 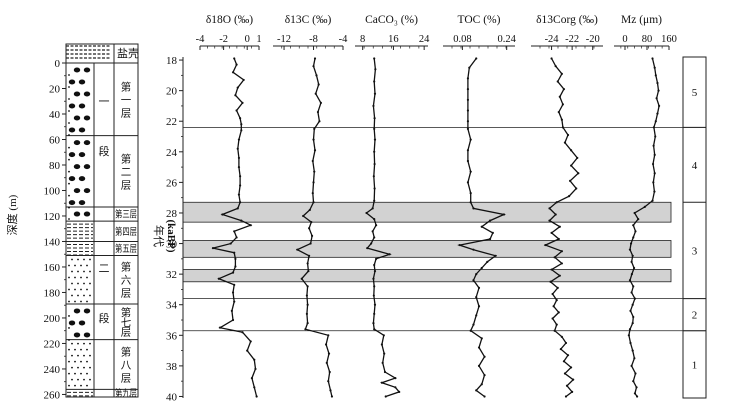 I want to click on age-tick-label: 30, so click(x=172, y=245).